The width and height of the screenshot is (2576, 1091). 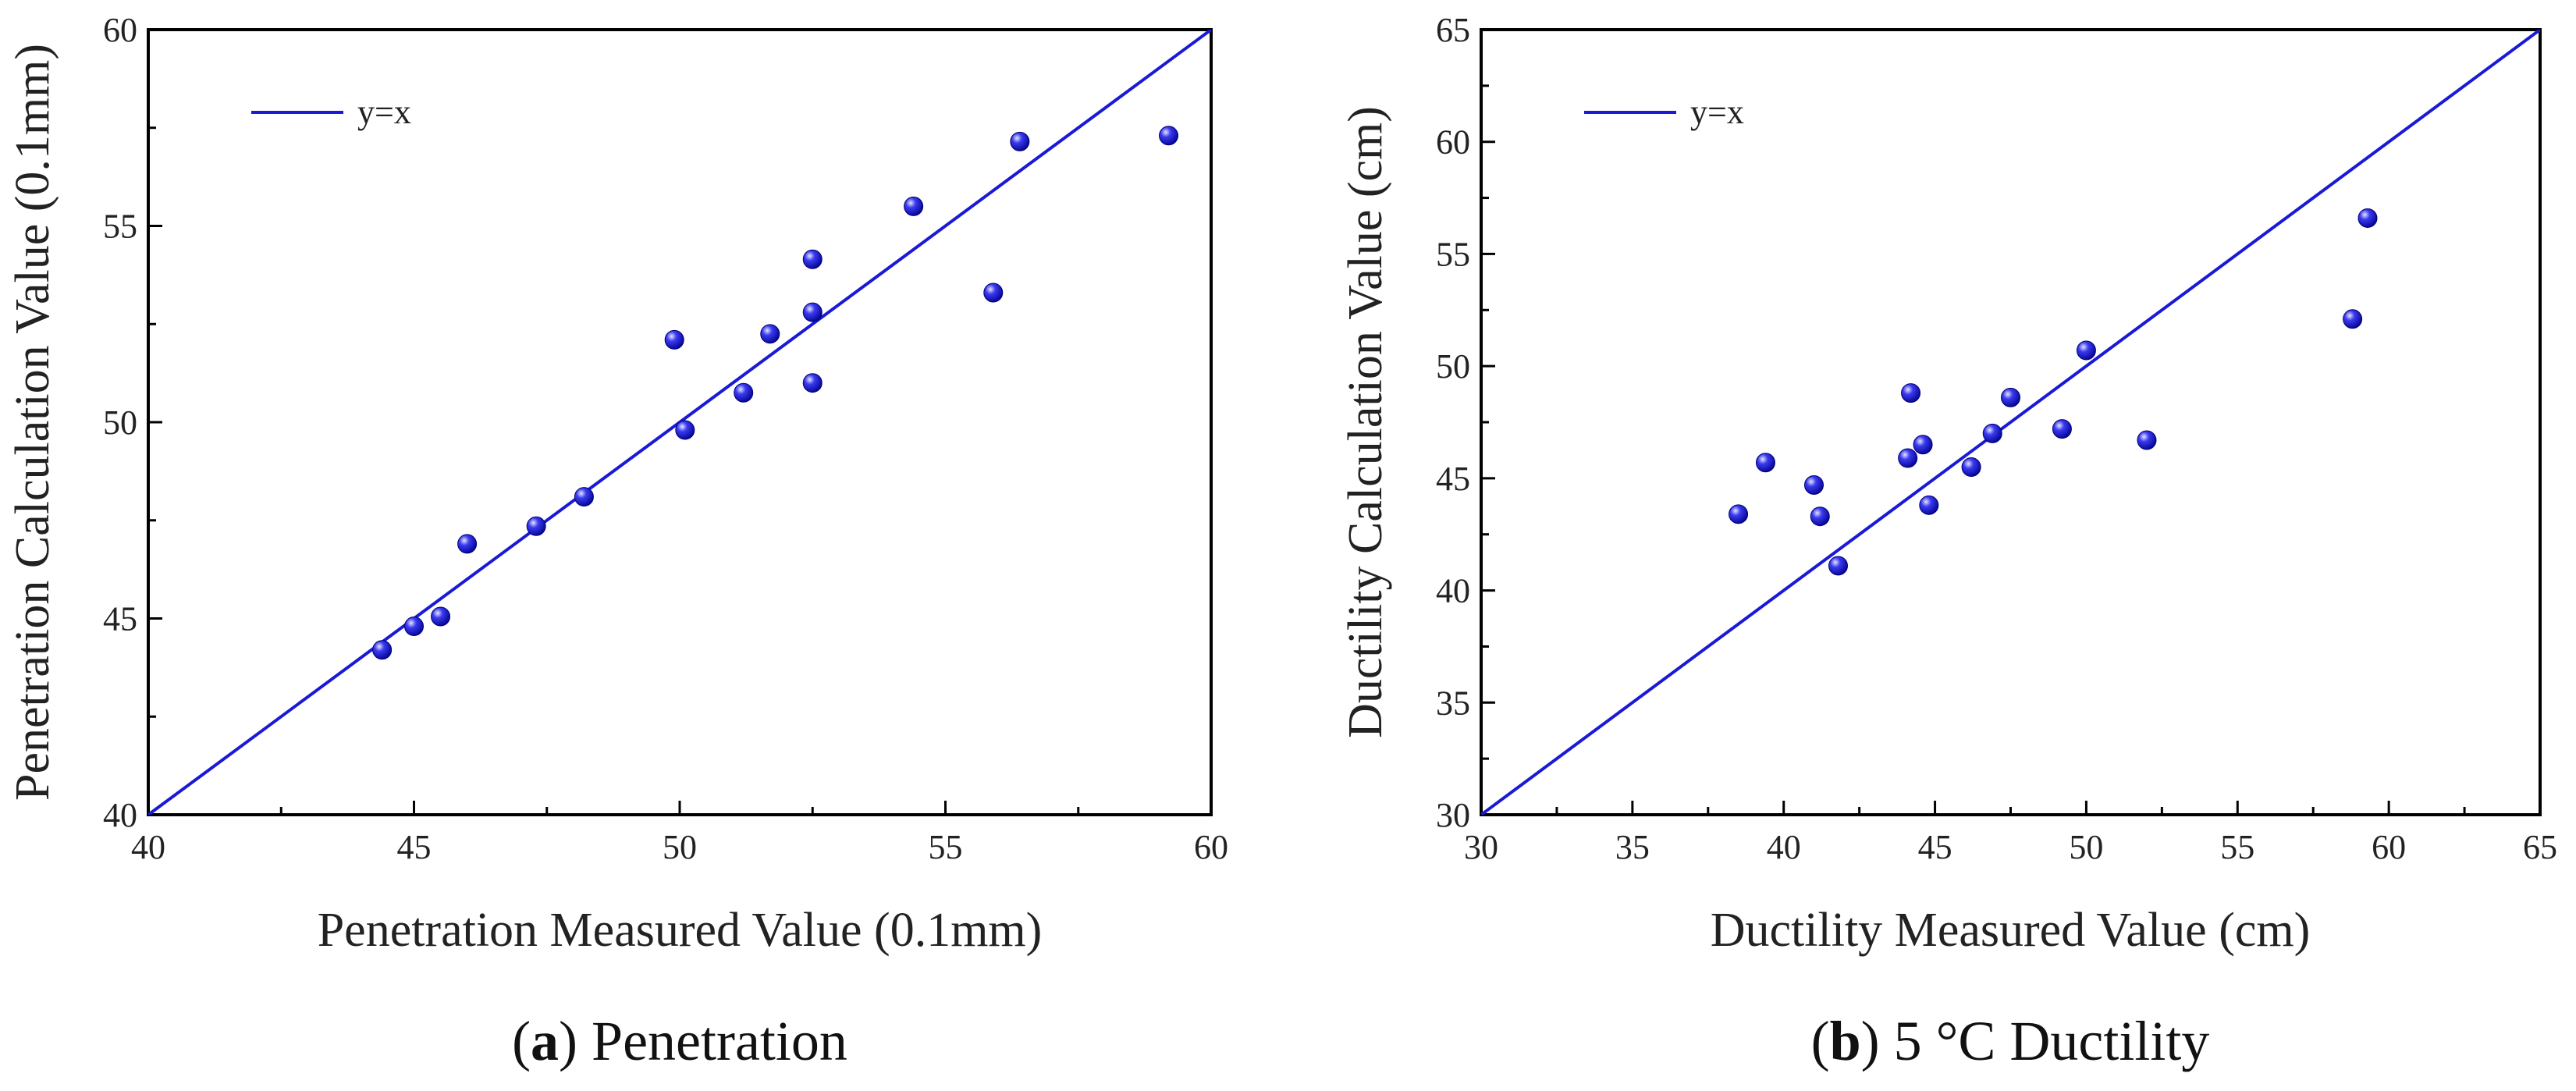 What do you see at coordinates (1453, 30) in the screenshot?
I see `y-tick-label: 65` at bounding box center [1453, 30].